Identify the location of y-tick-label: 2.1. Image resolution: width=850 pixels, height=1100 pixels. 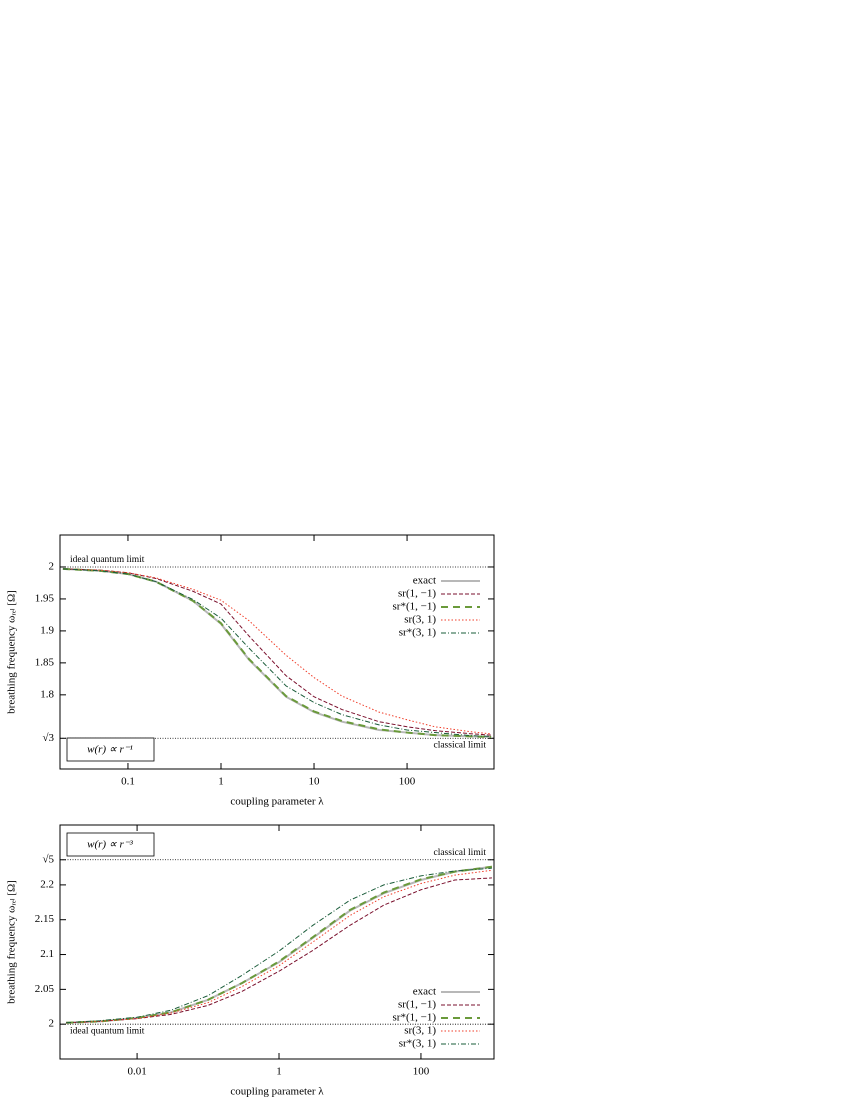
(47, 954).